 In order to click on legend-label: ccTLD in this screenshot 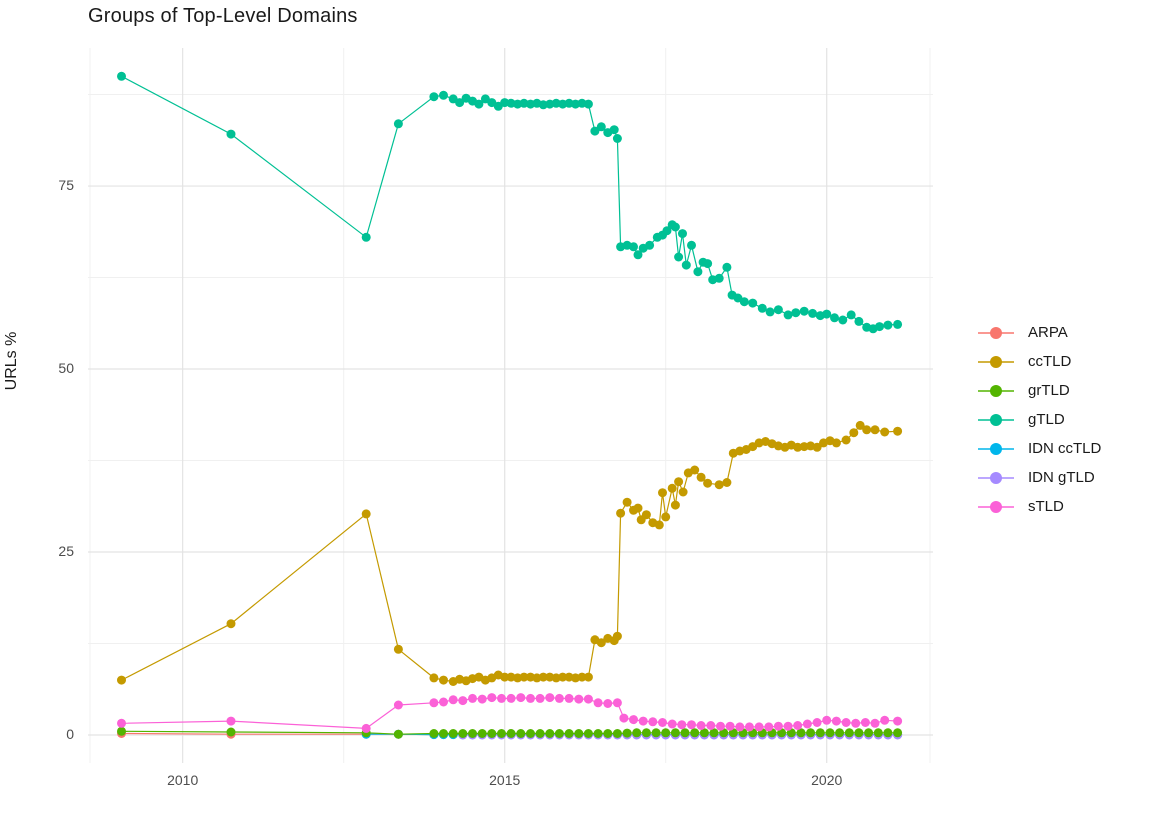, I will do `click(1050, 361)`.